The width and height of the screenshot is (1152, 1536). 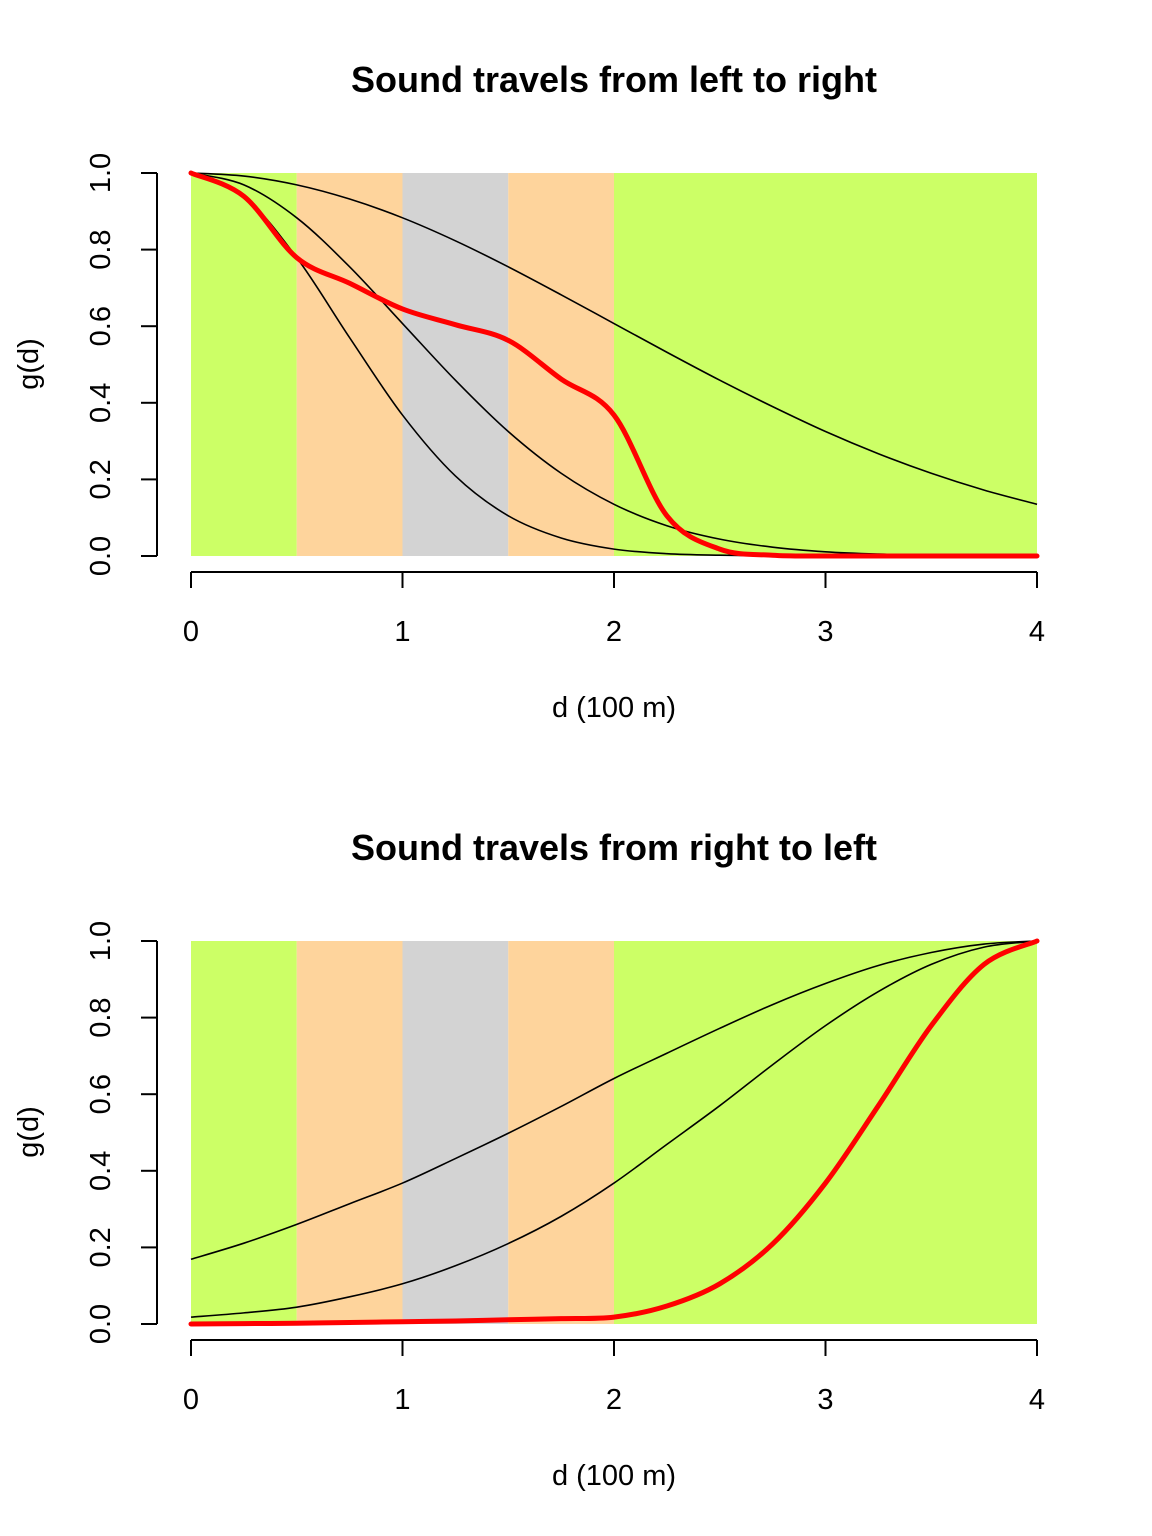 What do you see at coordinates (614, 847) in the screenshot?
I see `chart-title: Sound travels from right to left` at bounding box center [614, 847].